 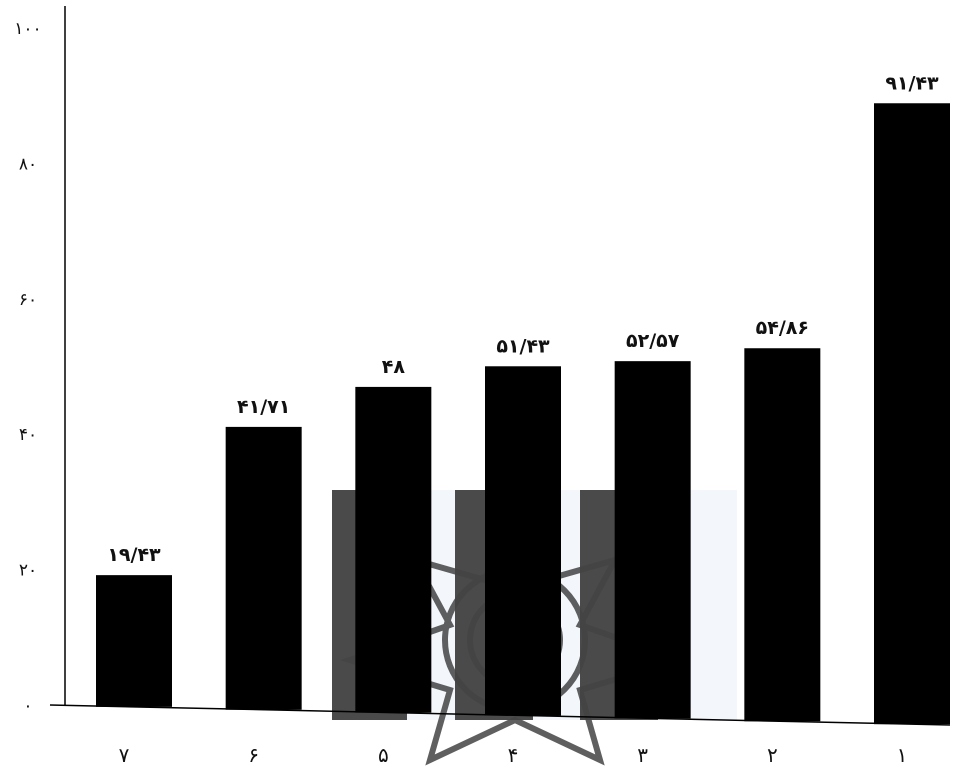 I want to click on x-tick-label: ۳, so click(x=642, y=755).